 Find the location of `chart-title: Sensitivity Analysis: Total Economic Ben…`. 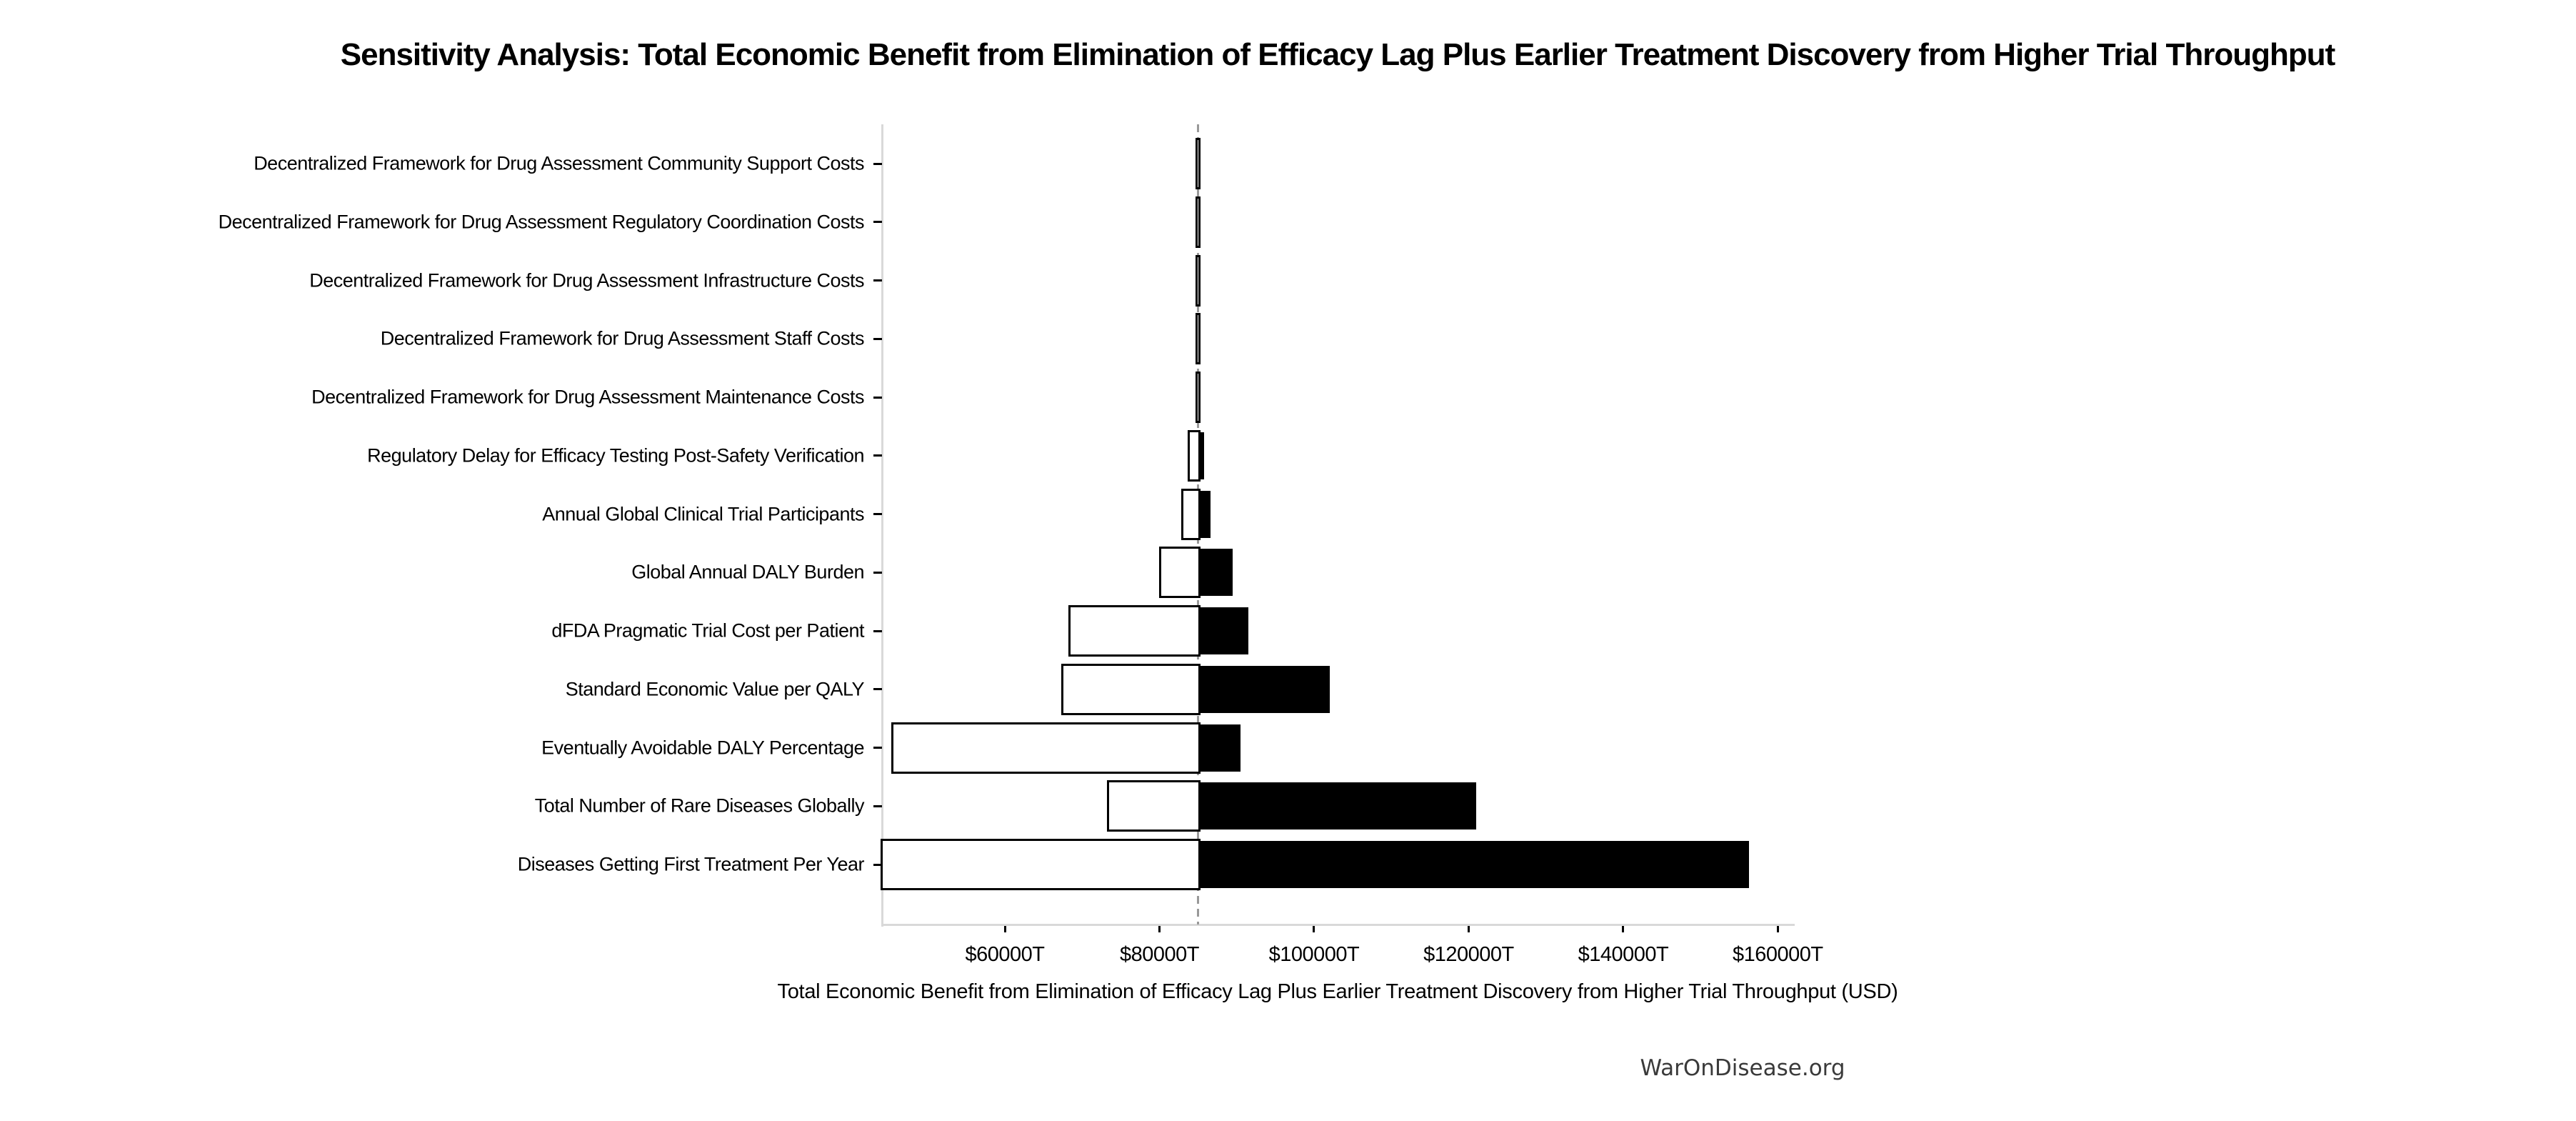

chart-title: Sensitivity Analysis: Total Economic Ben… is located at coordinates (1337, 54).